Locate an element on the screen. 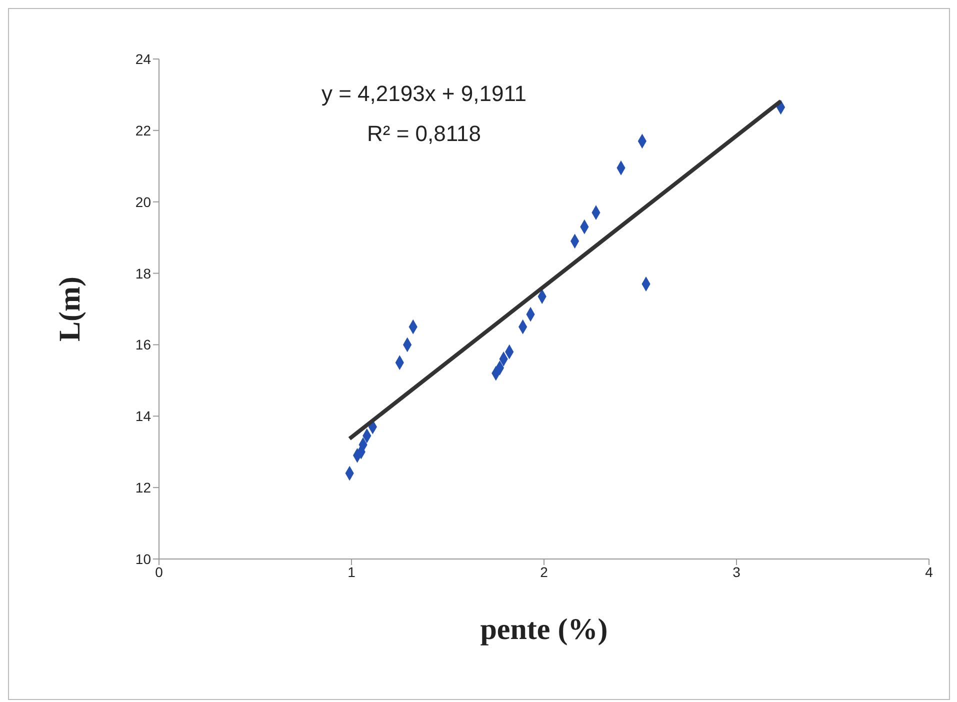 Image resolution: width=957 pixels, height=702 pixels. x-tick-label: 4 is located at coordinates (929, 572).